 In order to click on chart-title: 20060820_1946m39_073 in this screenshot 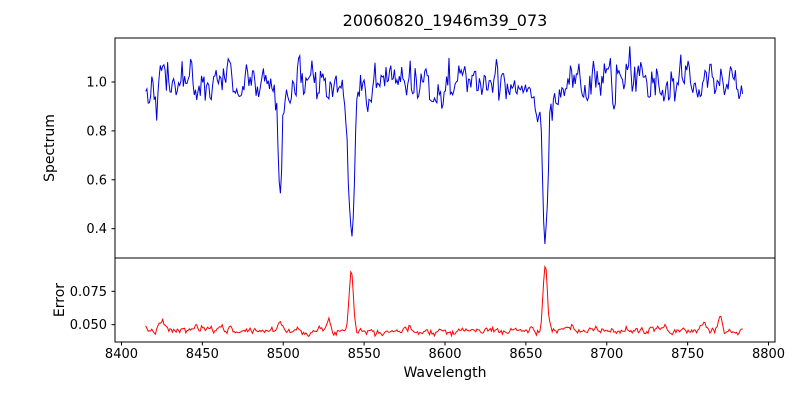, I will do `click(445, 20)`.